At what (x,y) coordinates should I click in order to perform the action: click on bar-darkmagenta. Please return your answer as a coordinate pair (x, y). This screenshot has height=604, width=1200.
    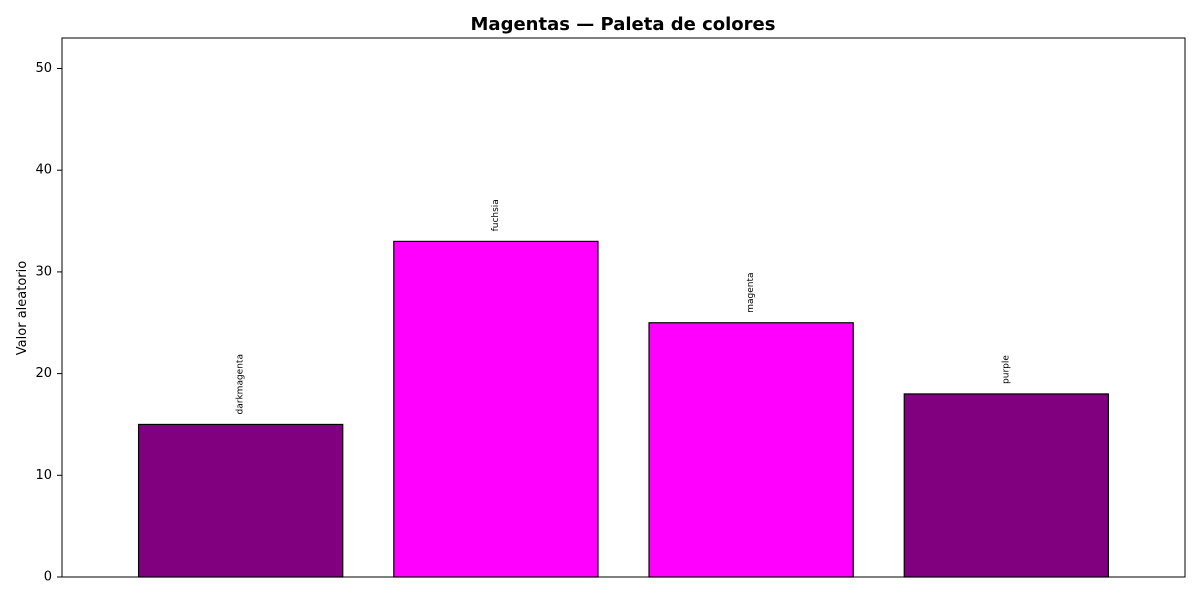
    Looking at the image, I should click on (240, 500).